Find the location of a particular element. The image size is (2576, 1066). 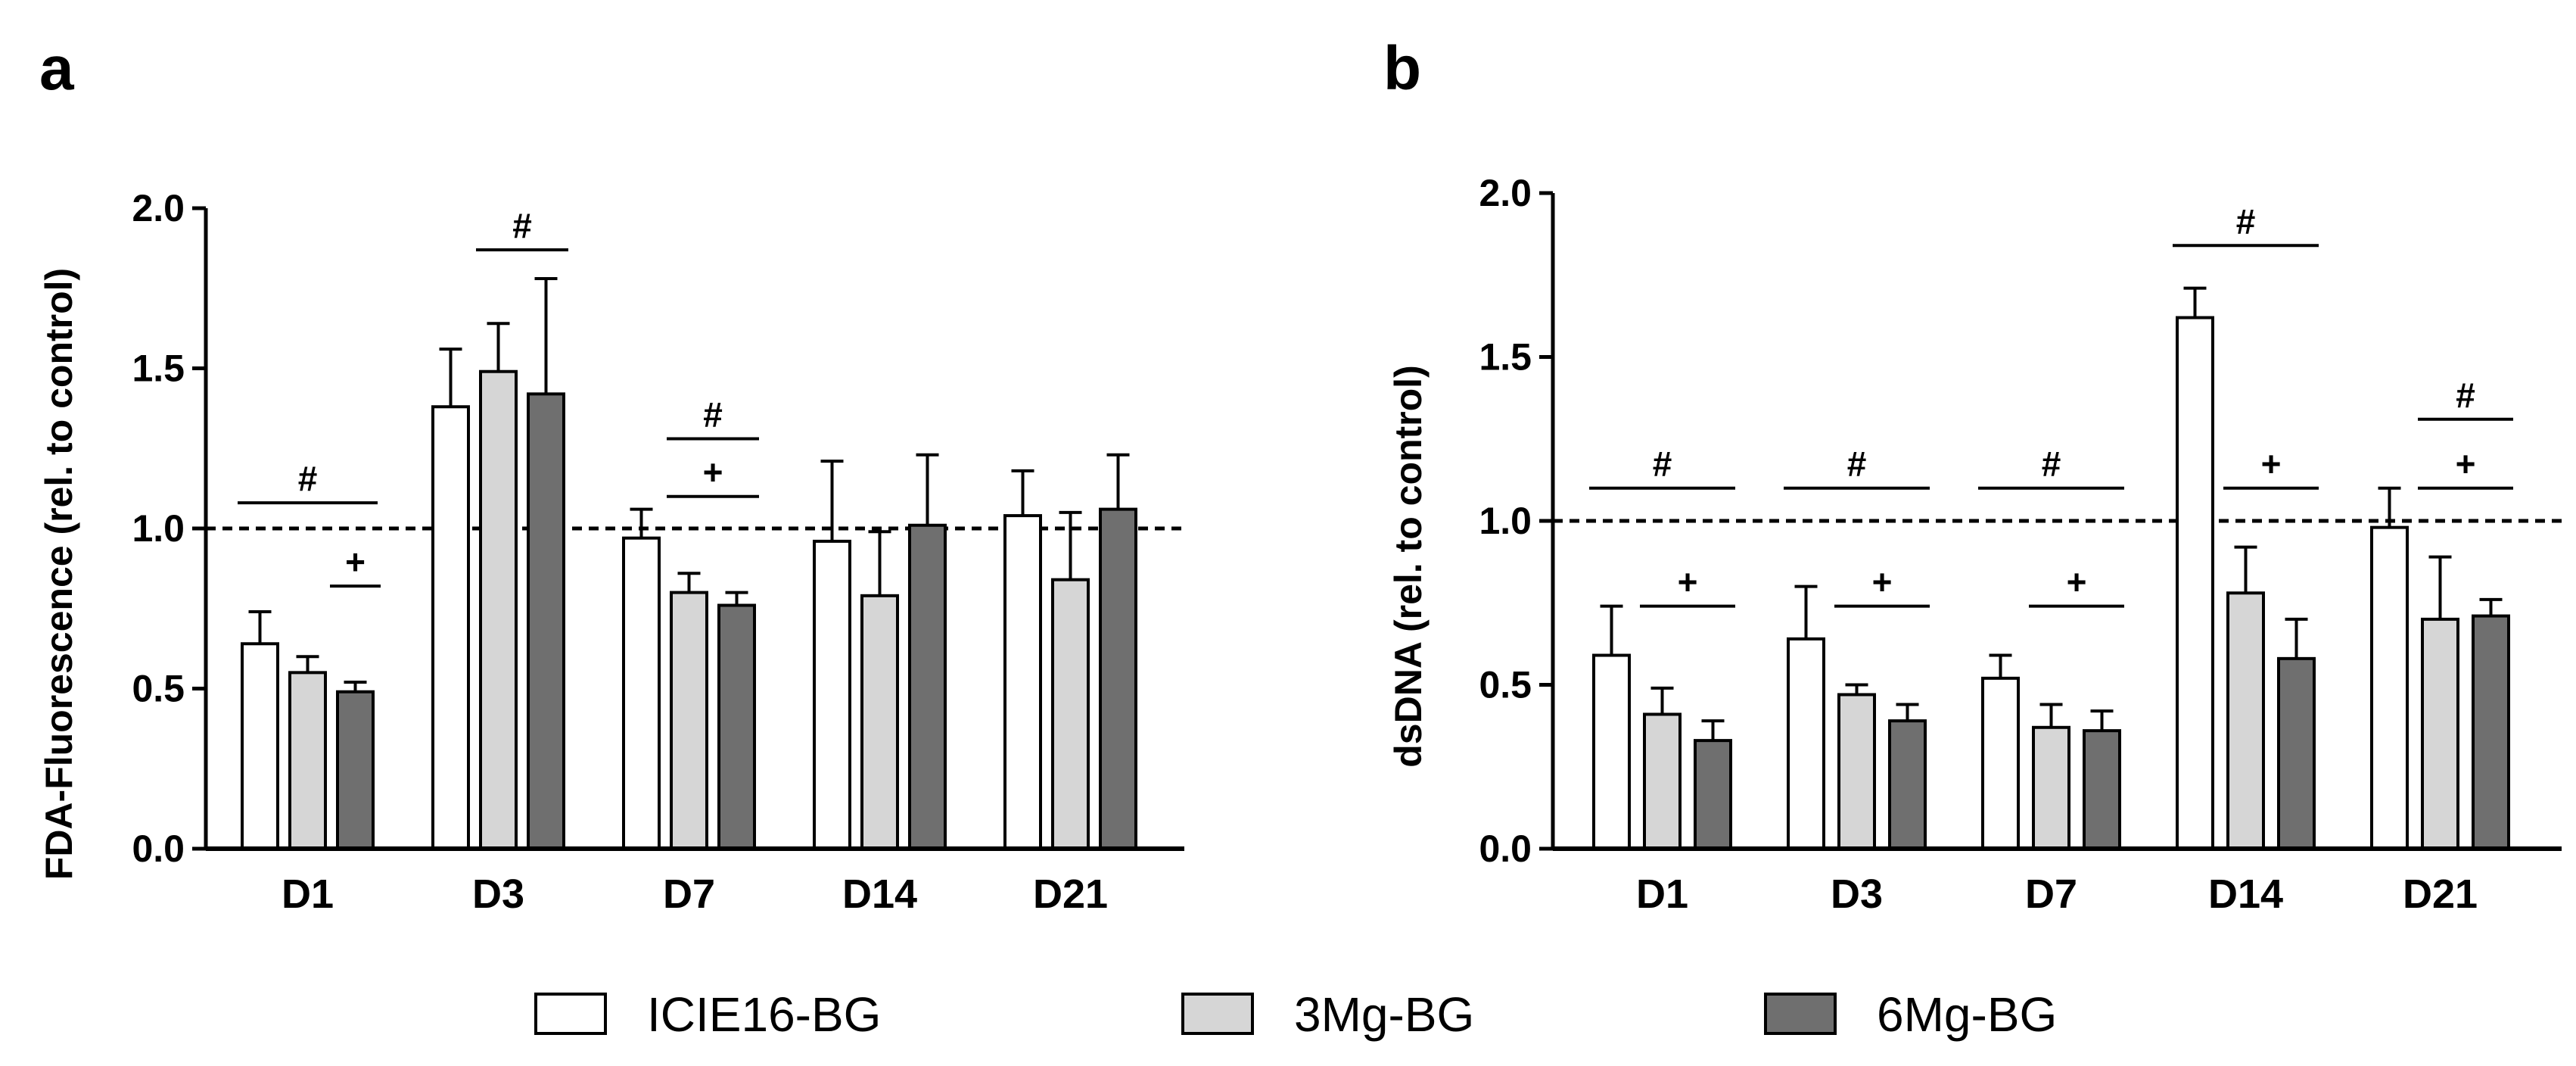

legend-item-icie16-bg: ICIE16-BG is located at coordinates (707, 1014).